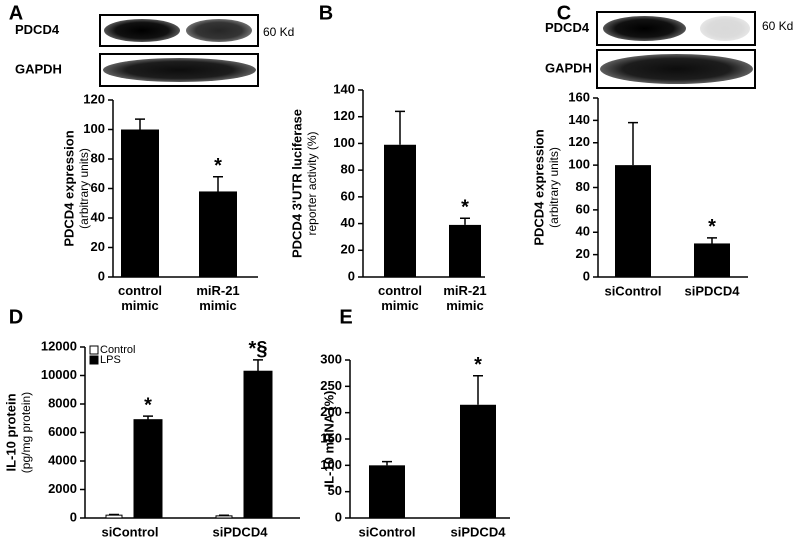 The image size is (800, 557). Describe the element at coordinates (59, 345) in the screenshot. I see `y-tick-label: 12000` at that location.